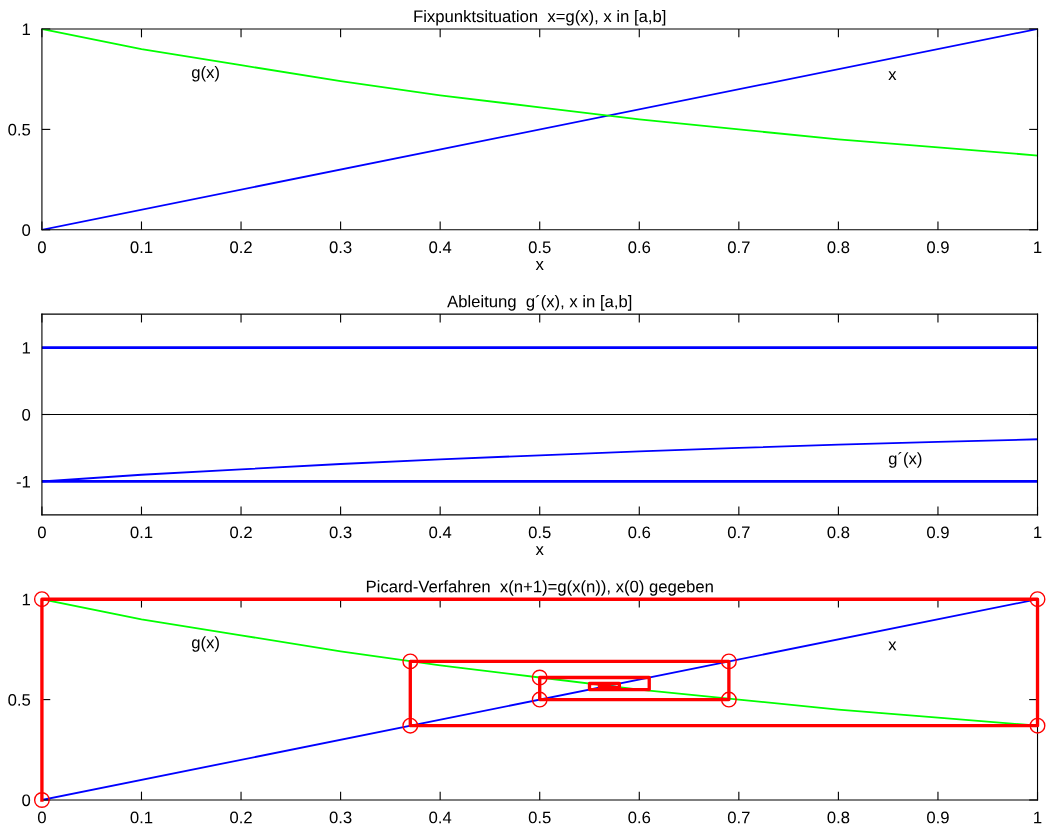  I want to click on chart-title: Fixpunktsituation x=g(x), x in [a,b], so click(540, 17).